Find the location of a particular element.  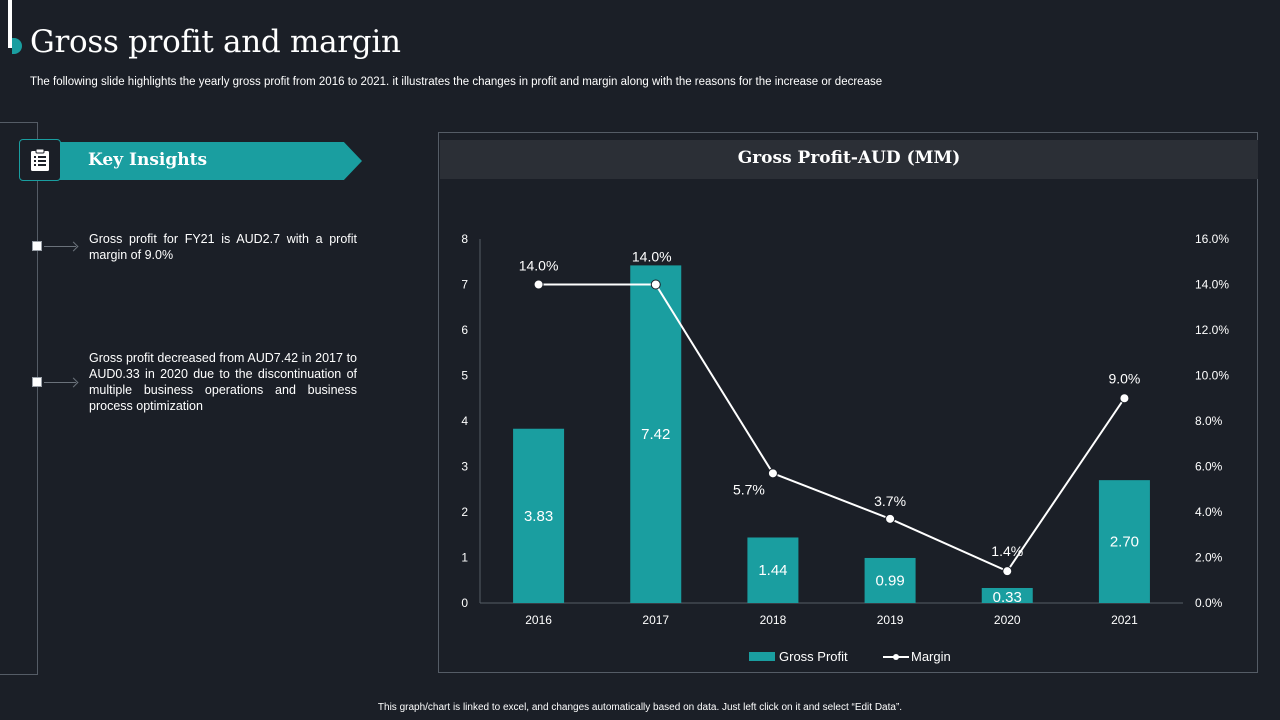

insights-banner is located at coordinates (211, 161).